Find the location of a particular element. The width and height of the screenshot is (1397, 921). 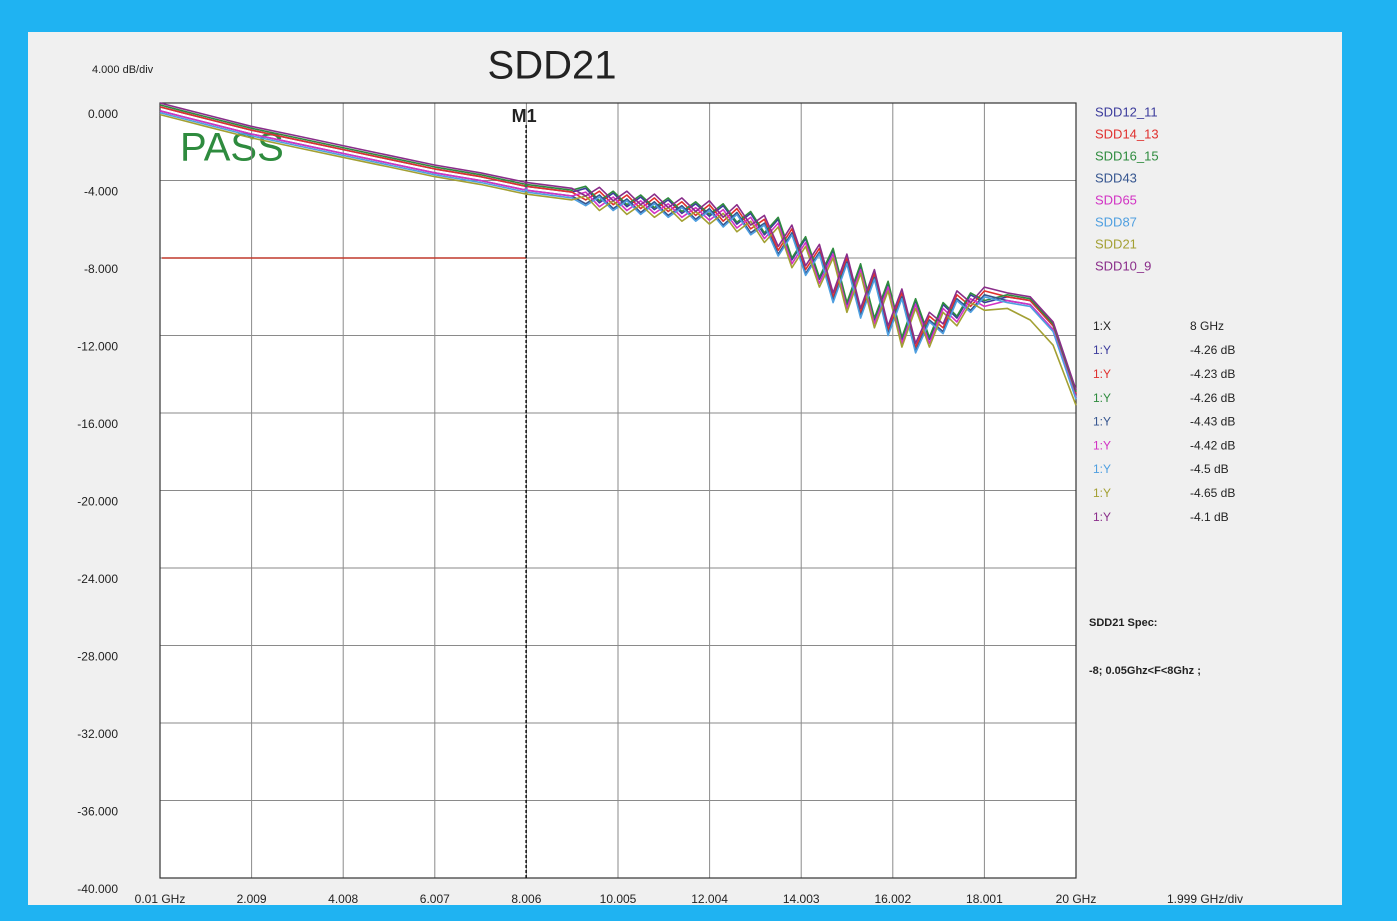

marker-name: M1 is located at coordinates (524, 116).